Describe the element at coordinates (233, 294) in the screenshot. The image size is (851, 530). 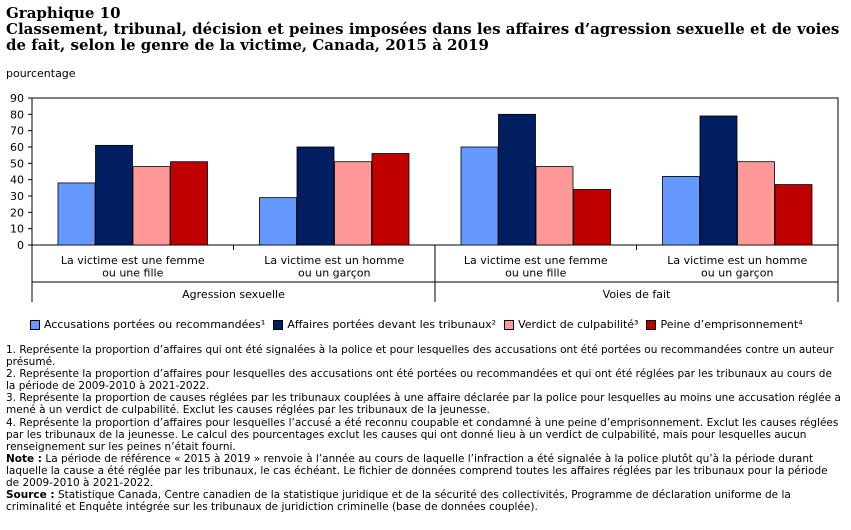
I see `group-label: Agression sexuelle` at that location.